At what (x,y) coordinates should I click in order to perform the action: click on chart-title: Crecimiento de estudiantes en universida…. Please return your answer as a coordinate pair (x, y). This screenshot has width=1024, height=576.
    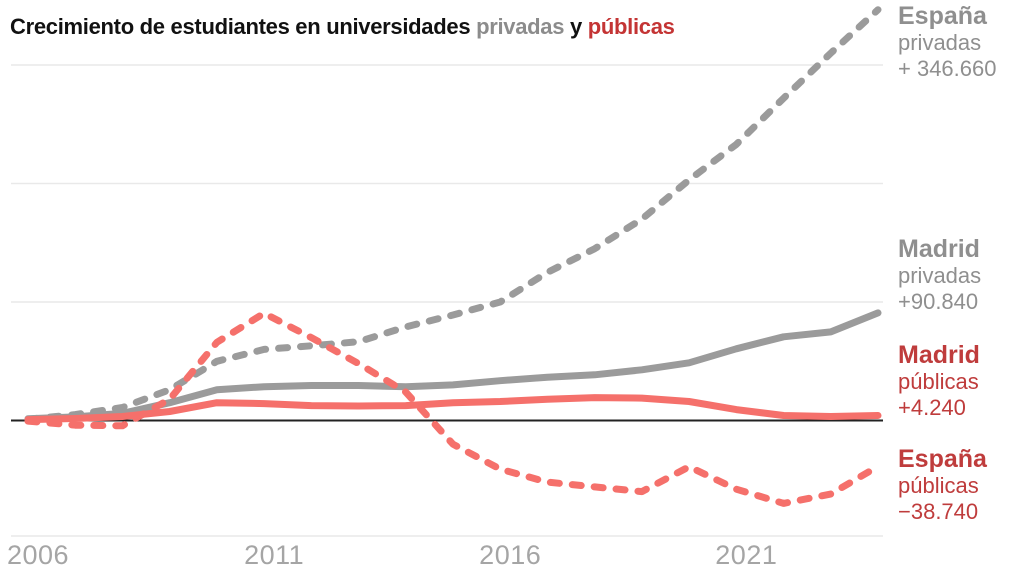
    Looking at the image, I should click on (342, 27).